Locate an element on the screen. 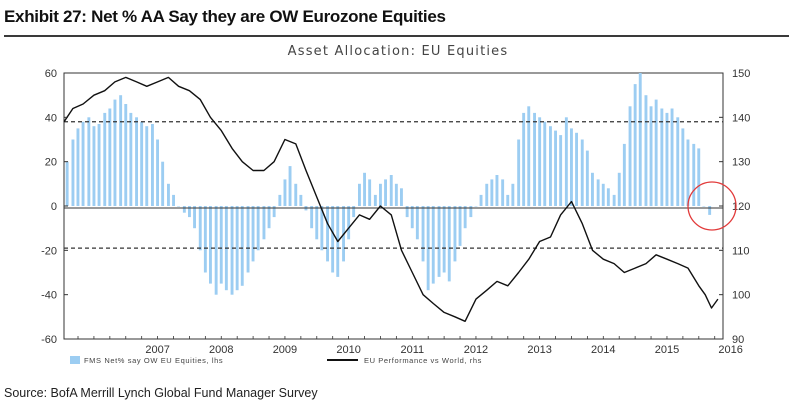 This screenshot has width=793, height=412. right-tick-label: 110 is located at coordinates (741, 251).